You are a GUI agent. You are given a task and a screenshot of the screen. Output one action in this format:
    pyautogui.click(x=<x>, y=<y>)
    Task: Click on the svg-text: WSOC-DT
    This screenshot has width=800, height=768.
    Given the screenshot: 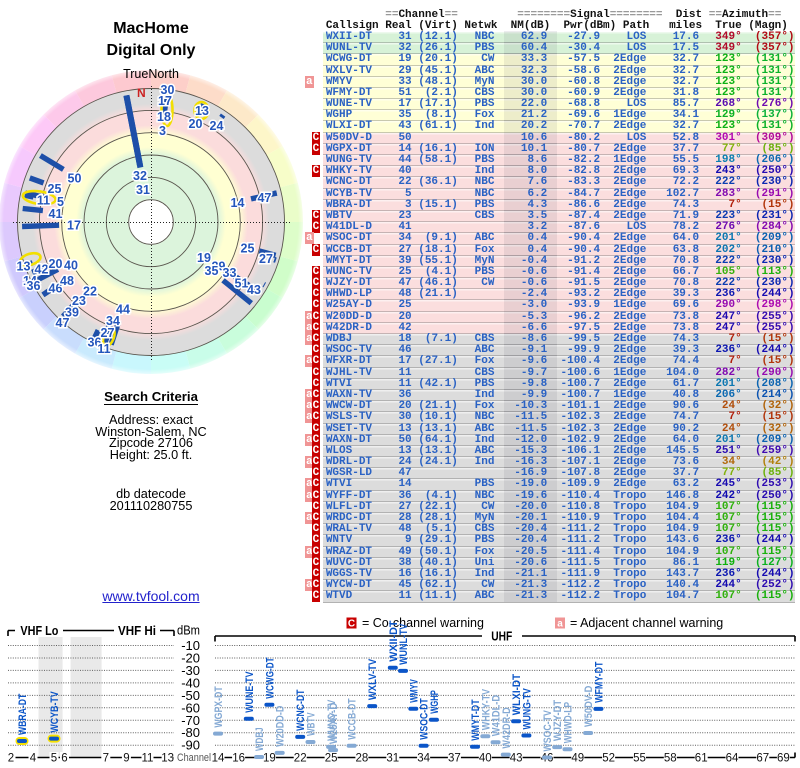 What is the action you would take?
    pyautogui.click(x=425, y=719)
    